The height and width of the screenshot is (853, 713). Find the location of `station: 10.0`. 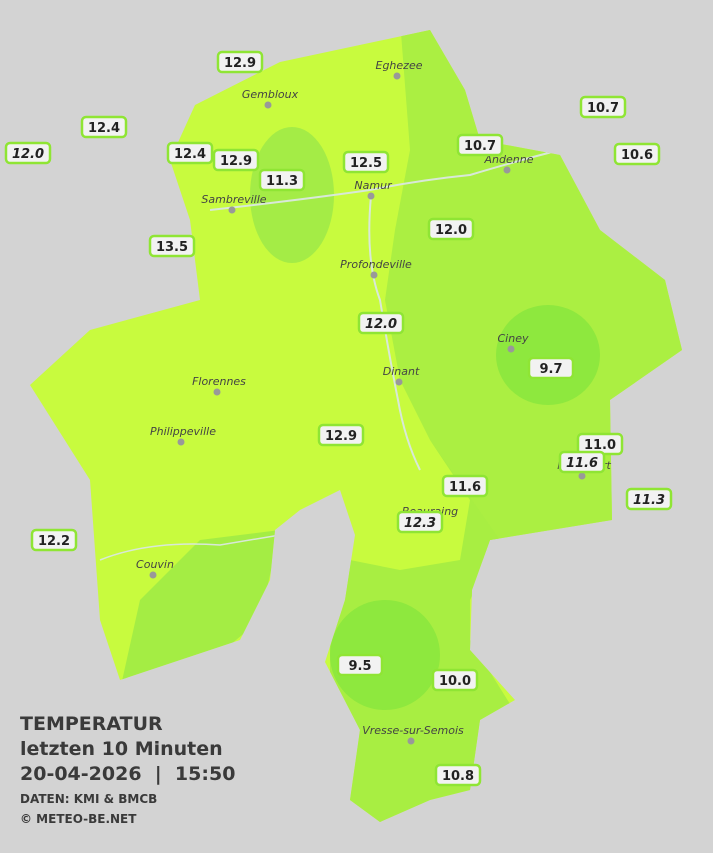

station: 10.0 is located at coordinates (455, 680).